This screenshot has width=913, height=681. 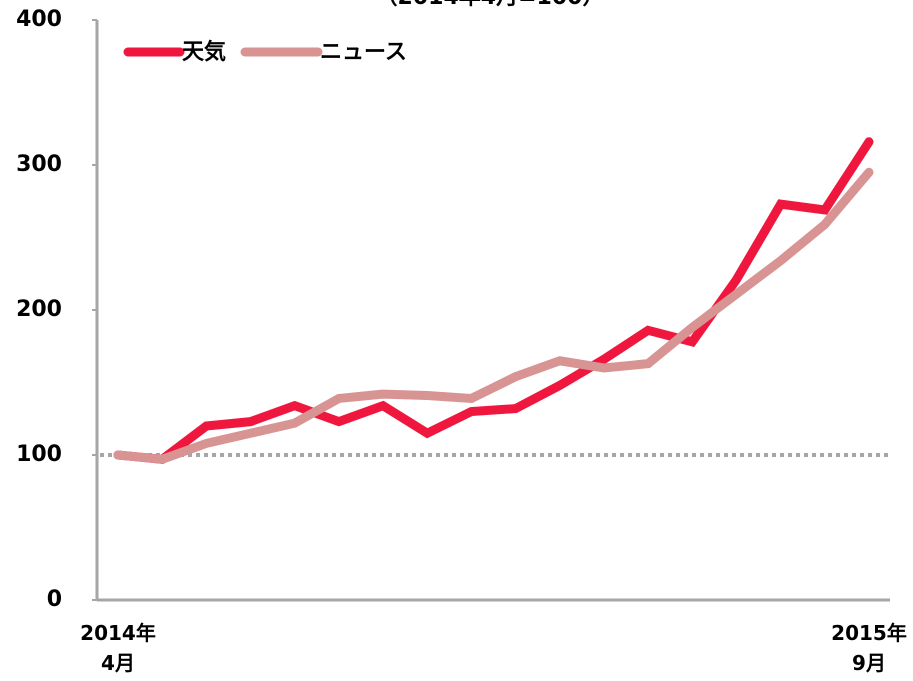 What do you see at coordinates (54, 599) in the screenshot?
I see `y-tick-label: 0` at bounding box center [54, 599].